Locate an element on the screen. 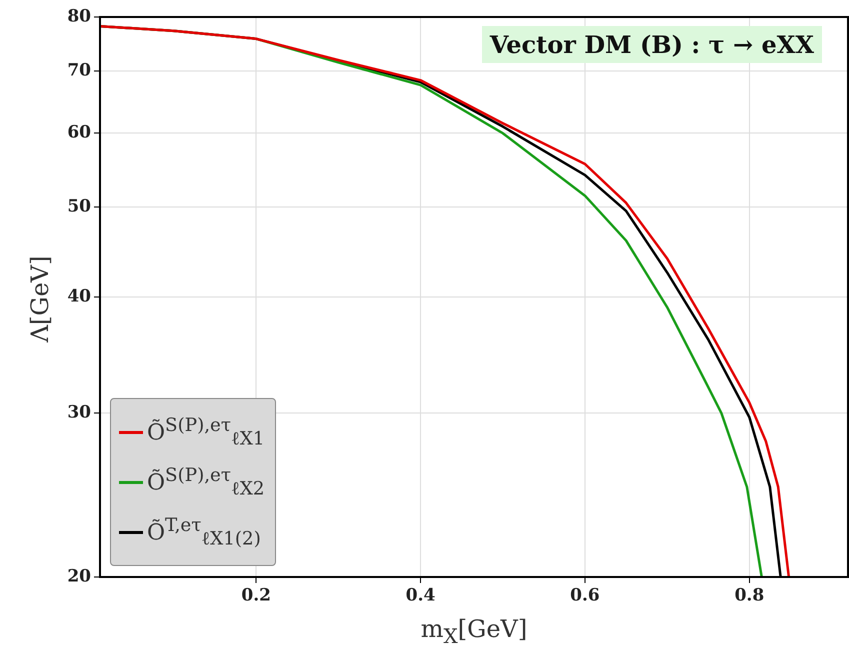  y-tick-label: 80 is located at coordinates (79, 16).